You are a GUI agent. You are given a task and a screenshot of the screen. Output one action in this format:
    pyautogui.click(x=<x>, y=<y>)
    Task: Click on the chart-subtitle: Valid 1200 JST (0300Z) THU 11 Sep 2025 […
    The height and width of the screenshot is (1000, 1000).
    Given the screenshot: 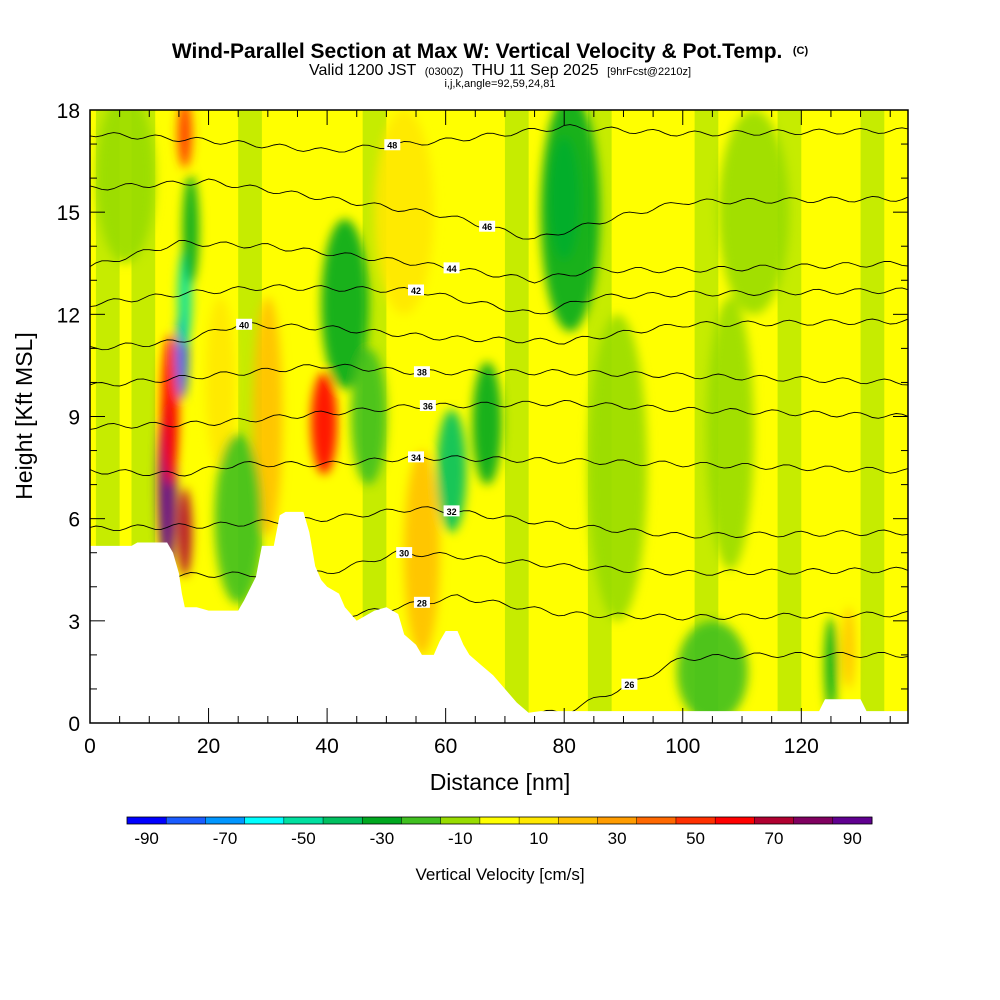 What is the action you would take?
    pyautogui.click(x=500, y=70)
    